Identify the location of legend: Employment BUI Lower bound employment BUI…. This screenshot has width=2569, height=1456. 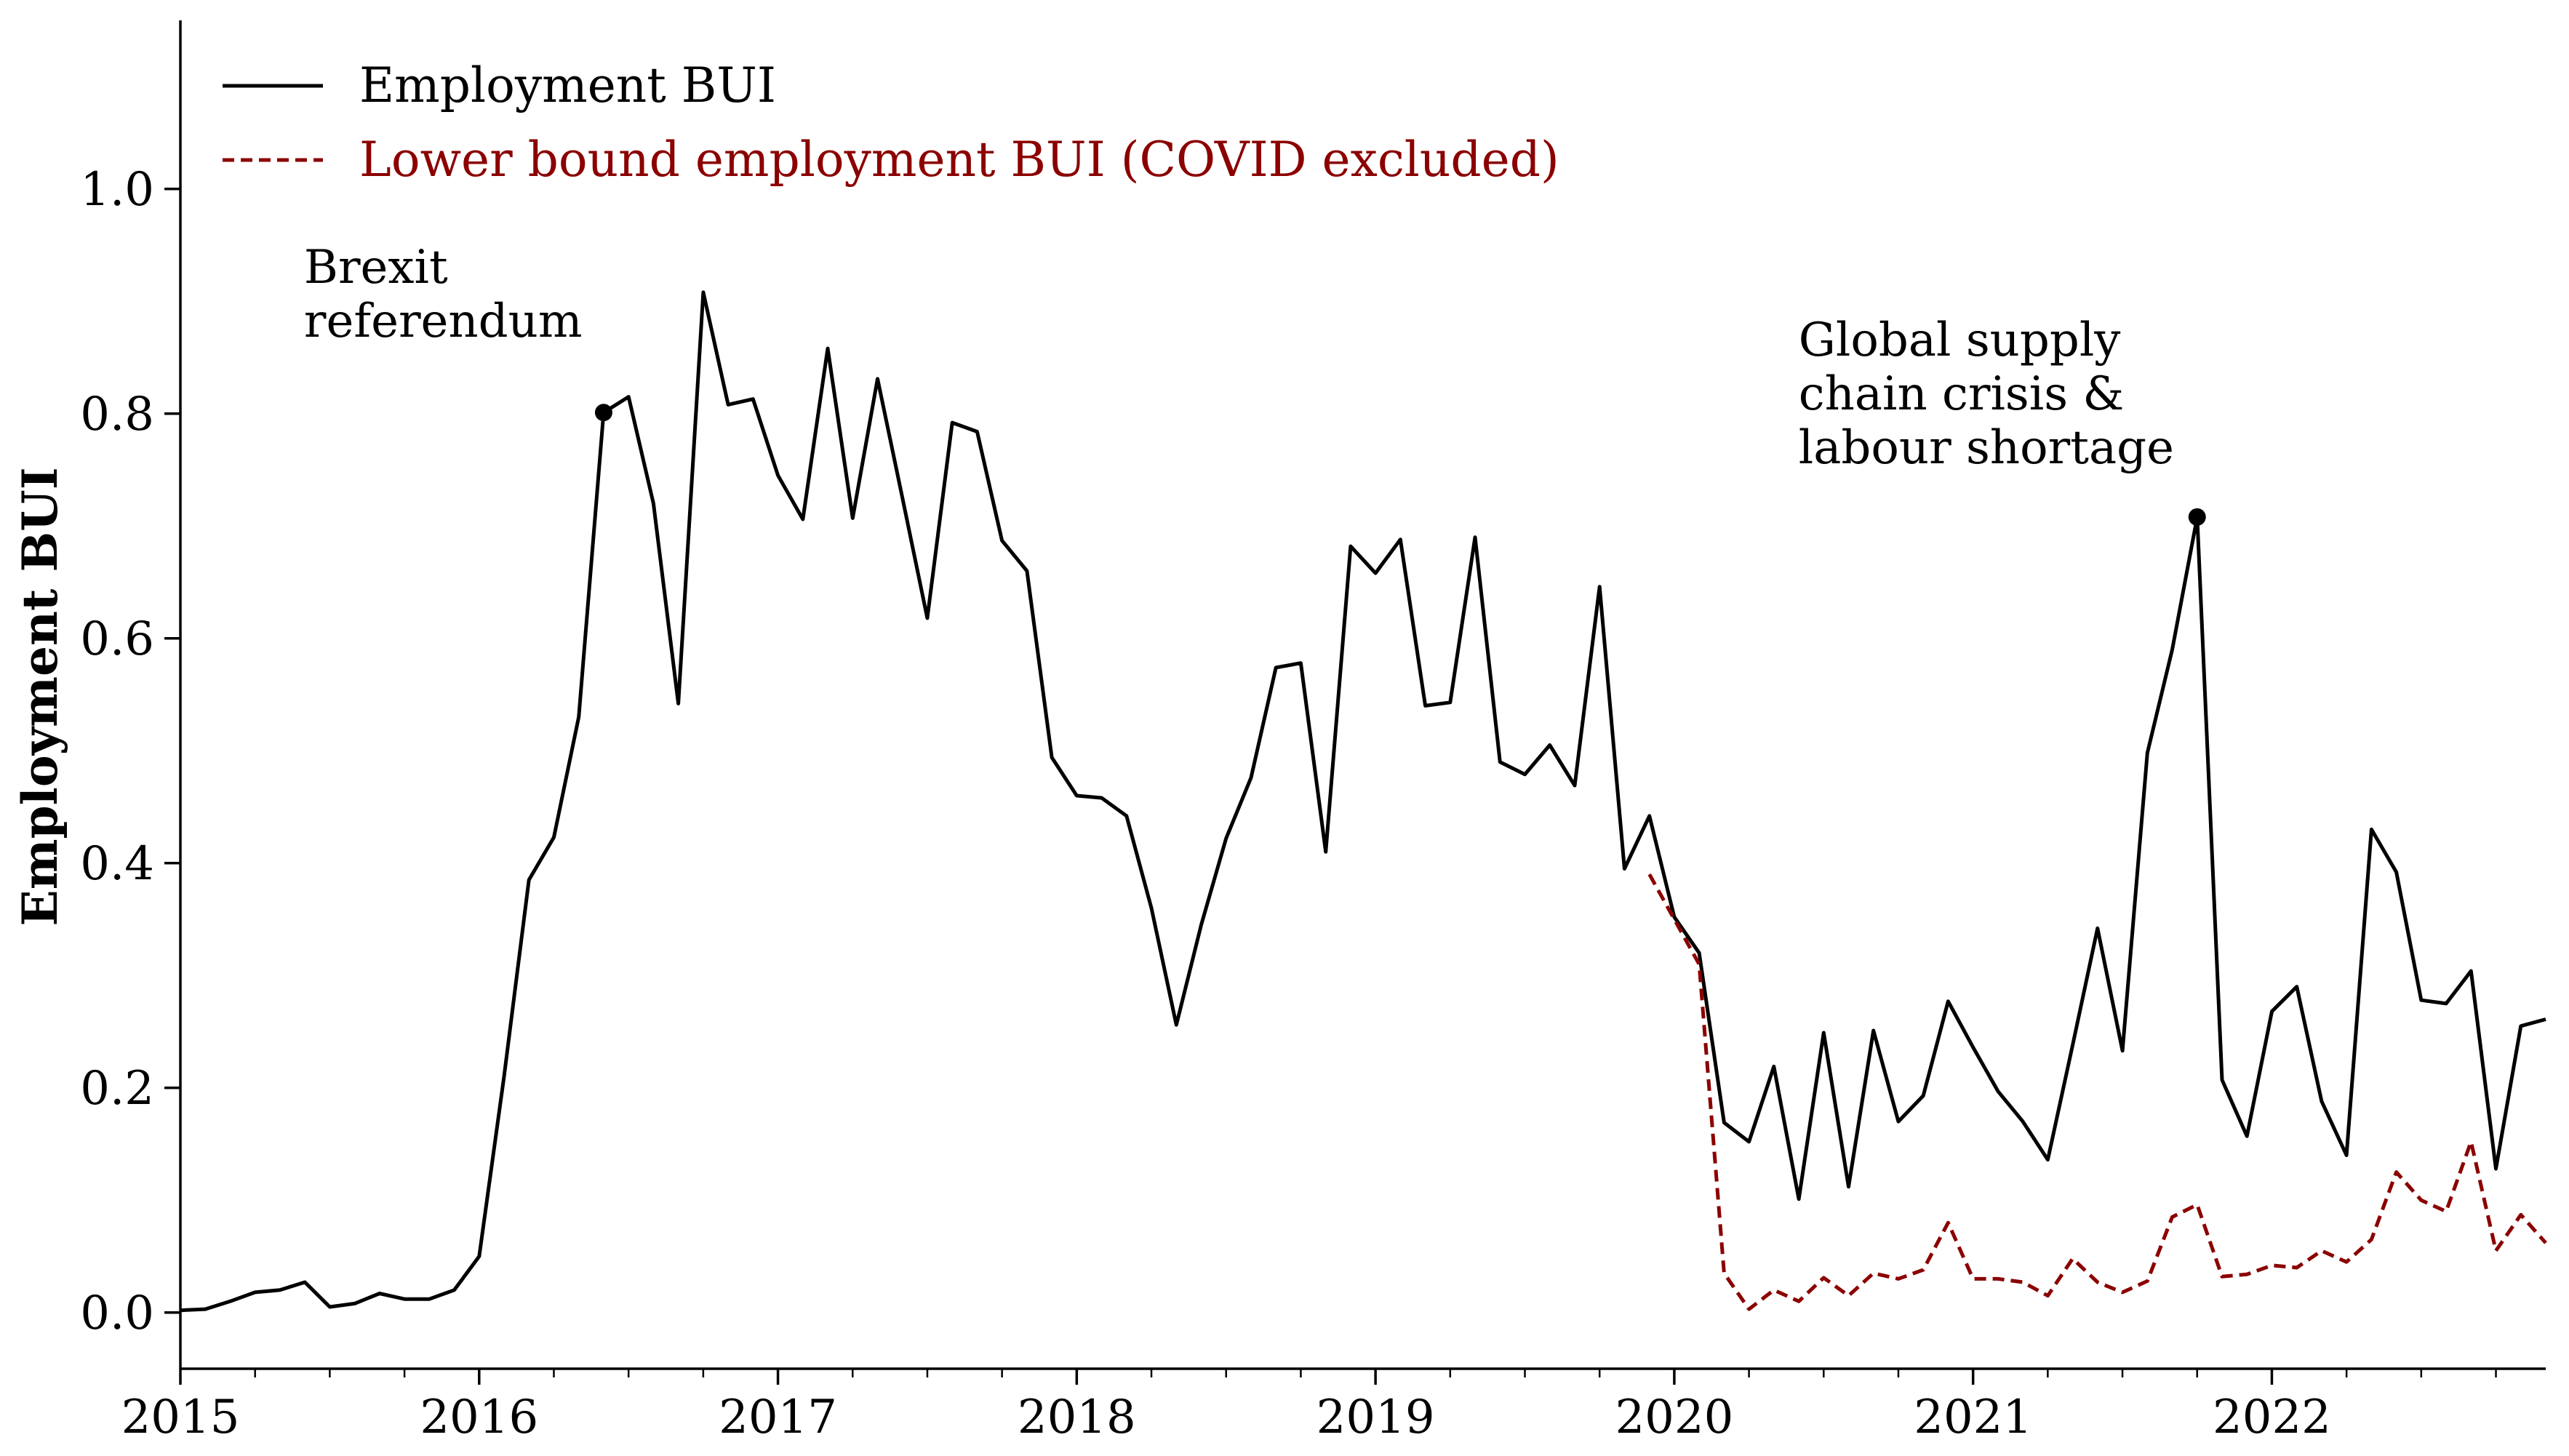
(891, 122).